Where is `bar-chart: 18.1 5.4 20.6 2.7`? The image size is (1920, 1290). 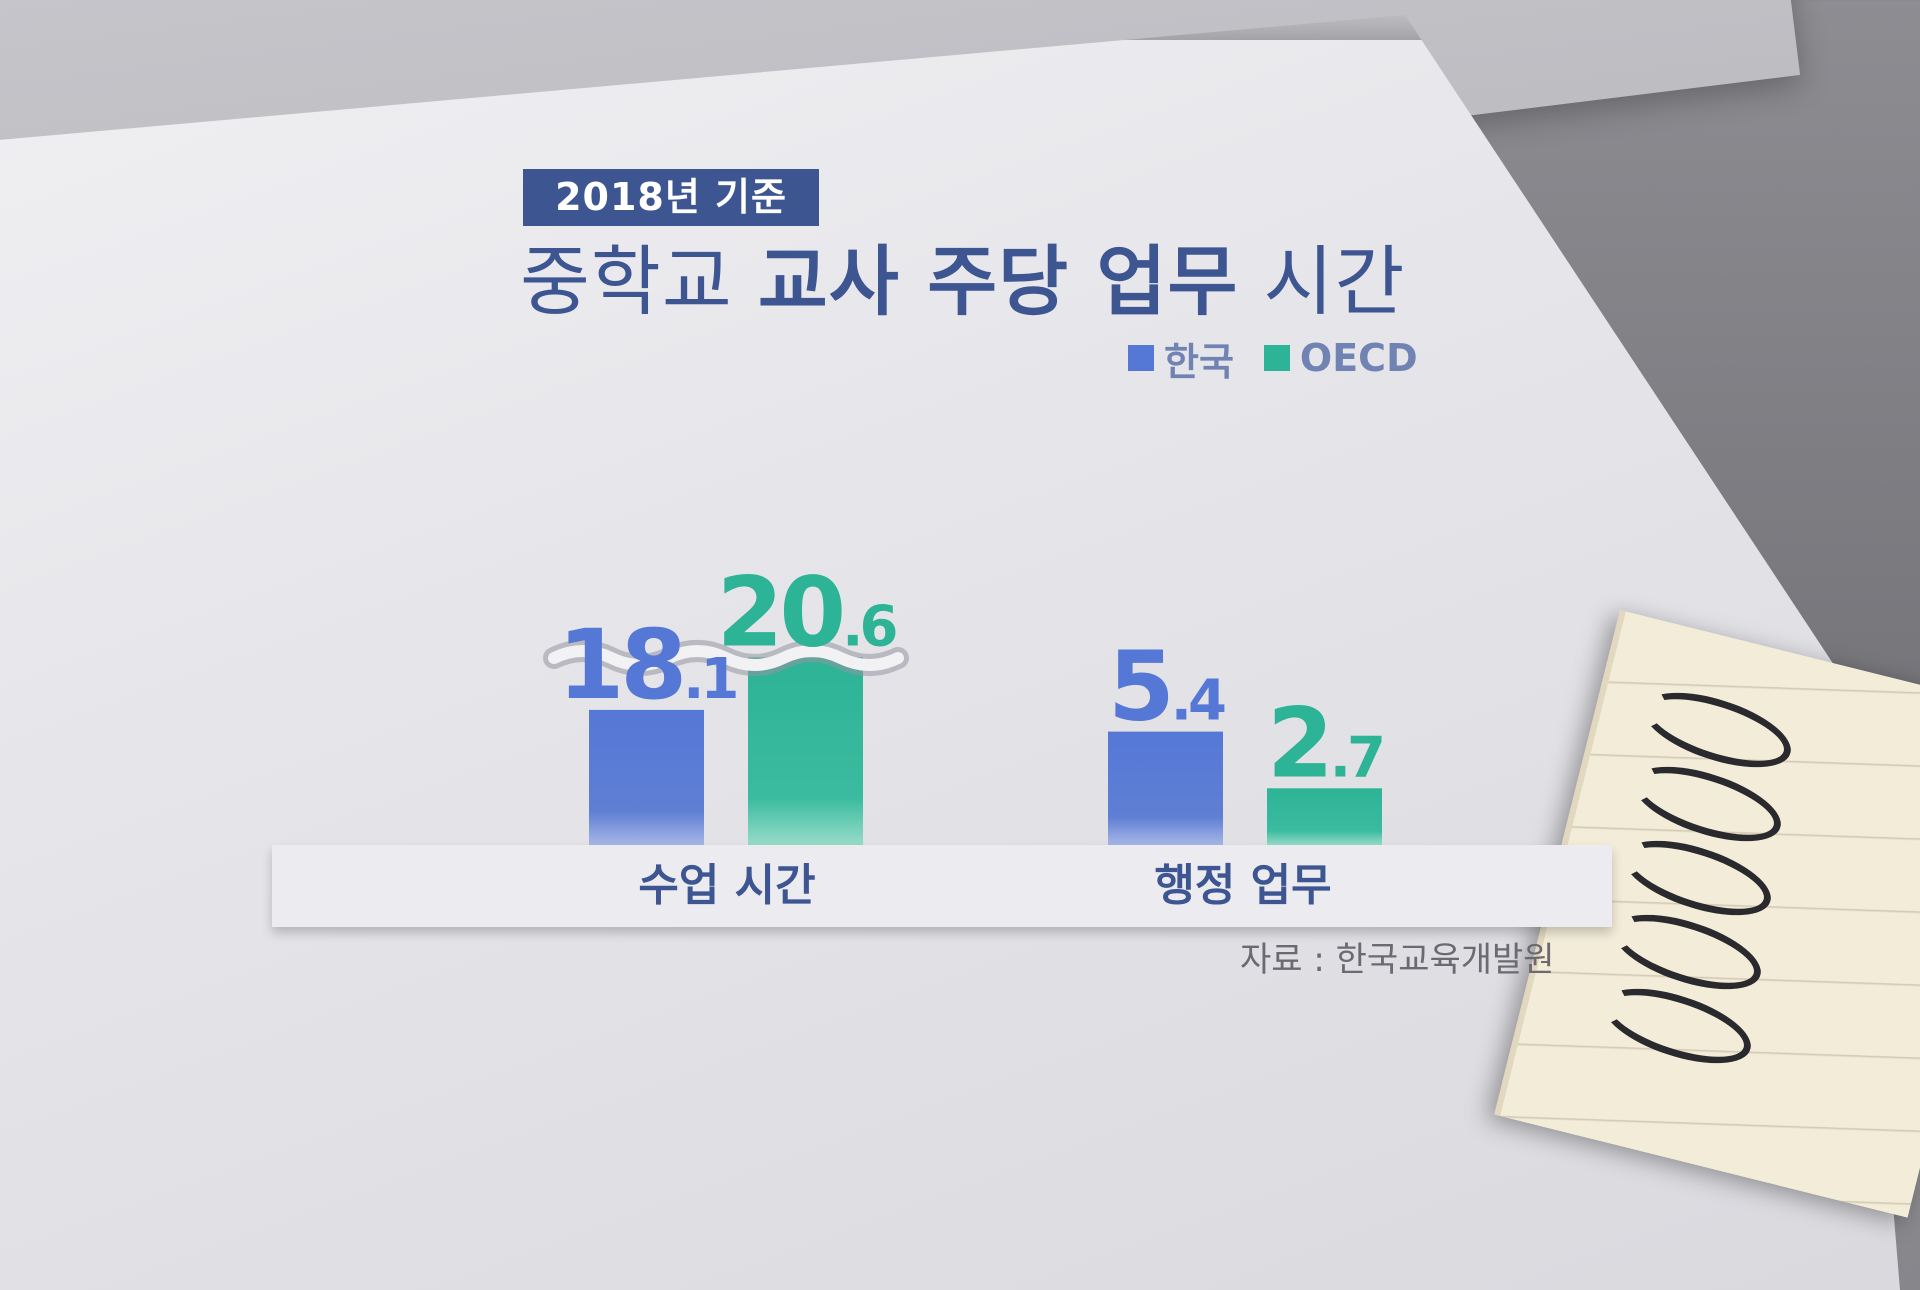
bar-chart: 18.1 5.4 20.6 2.7 is located at coordinates (964, 700).